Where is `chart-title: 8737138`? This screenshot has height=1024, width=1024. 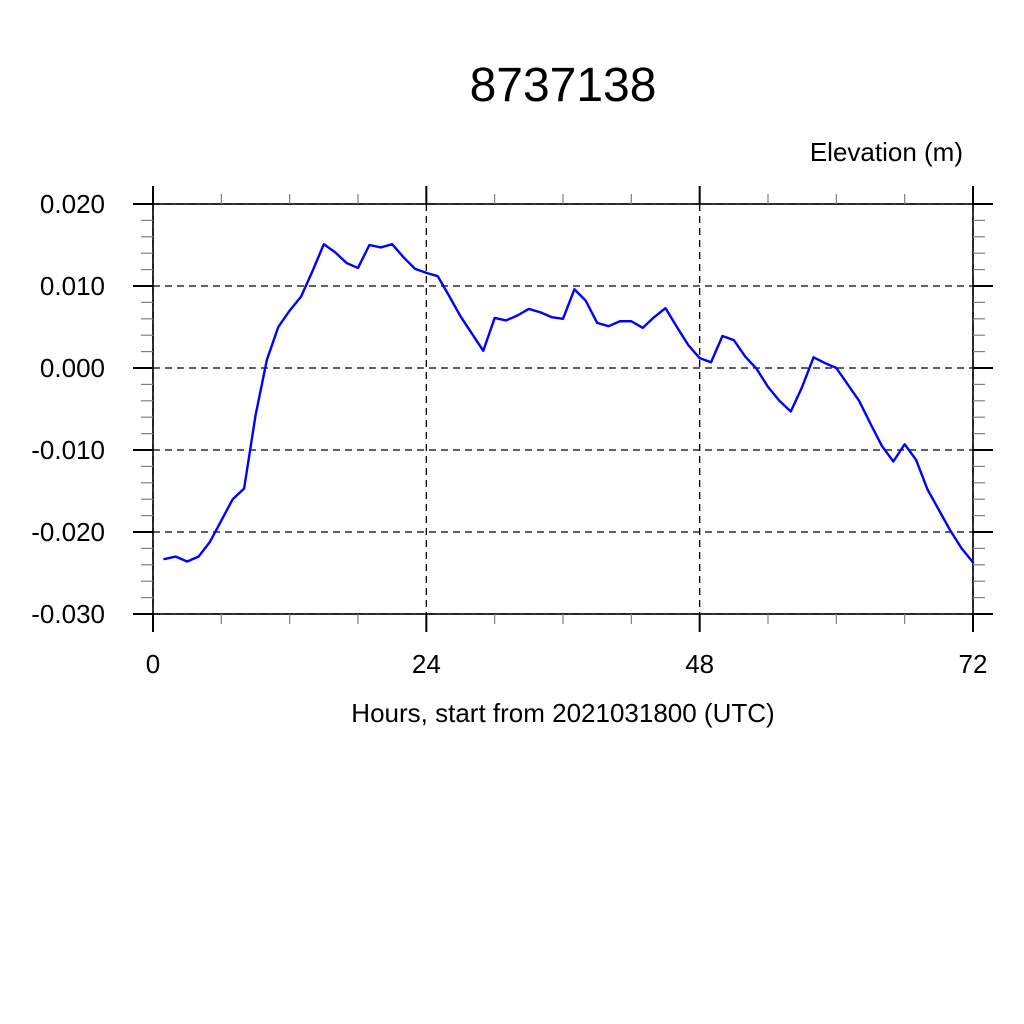 chart-title: 8737138 is located at coordinates (563, 85).